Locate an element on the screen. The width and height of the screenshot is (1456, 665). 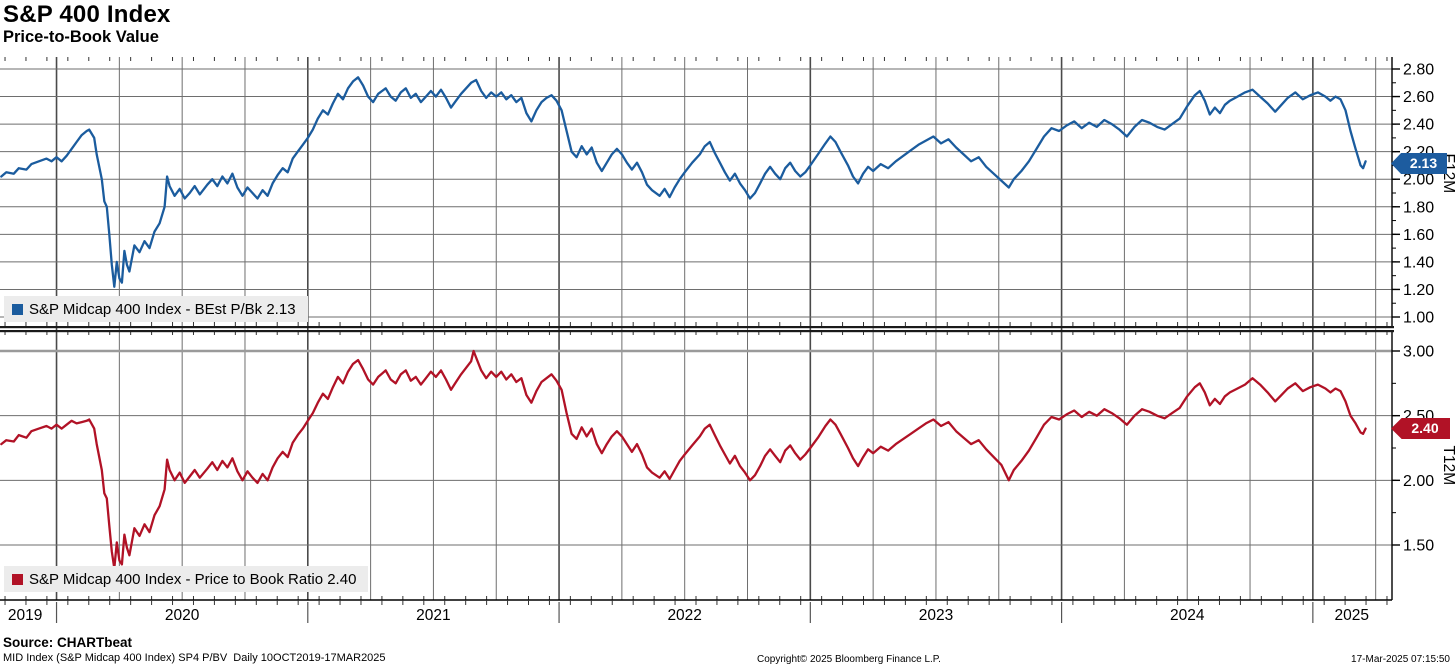
ytick-label: 1.60 is located at coordinates (1418, 235).